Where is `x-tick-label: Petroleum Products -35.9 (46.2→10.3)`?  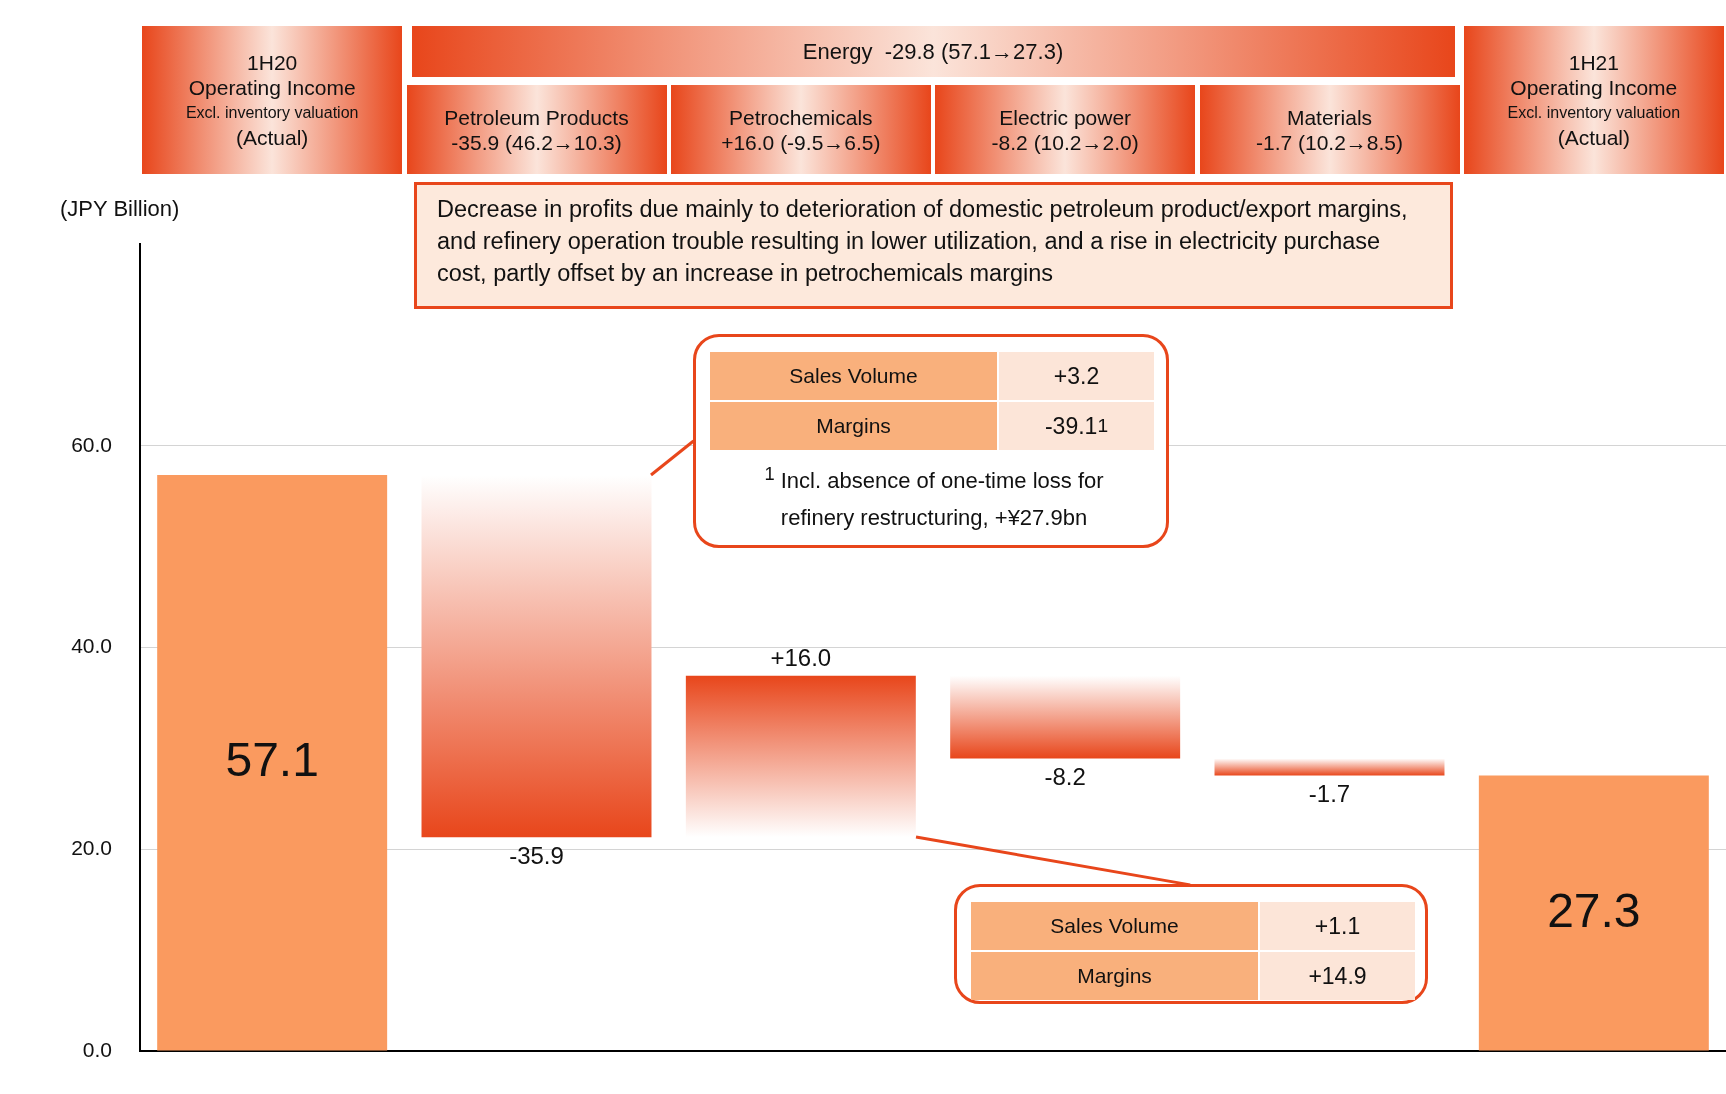 x-tick-label: Petroleum Products -35.9 (46.2→10.3) is located at coordinates (536, 129).